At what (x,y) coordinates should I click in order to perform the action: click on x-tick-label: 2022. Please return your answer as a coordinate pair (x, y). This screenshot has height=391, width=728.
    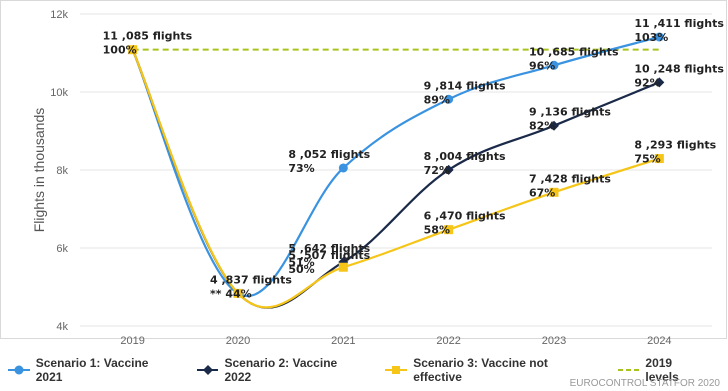
    Looking at the image, I should click on (448, 340).